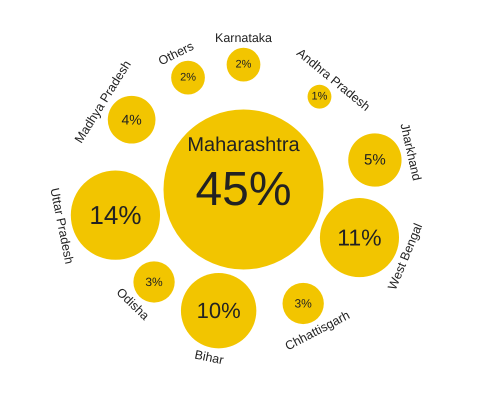 The image size is (486, 418). I want to click on data-label: 45%, so click(243, 189).